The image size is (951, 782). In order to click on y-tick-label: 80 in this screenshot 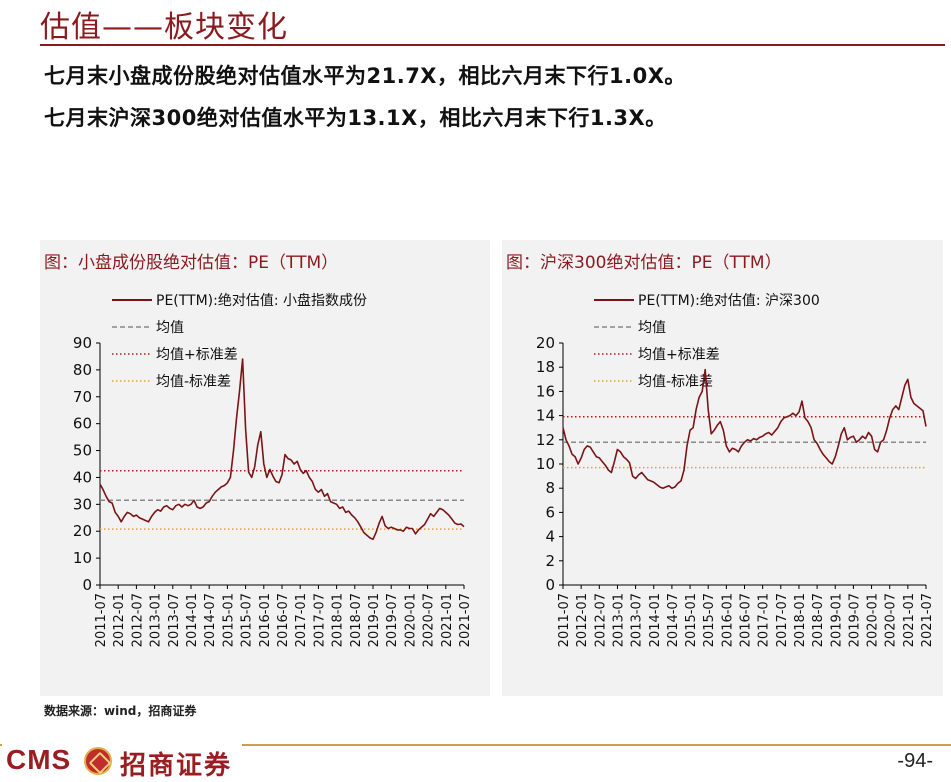, I will do `click(82, 370)`.